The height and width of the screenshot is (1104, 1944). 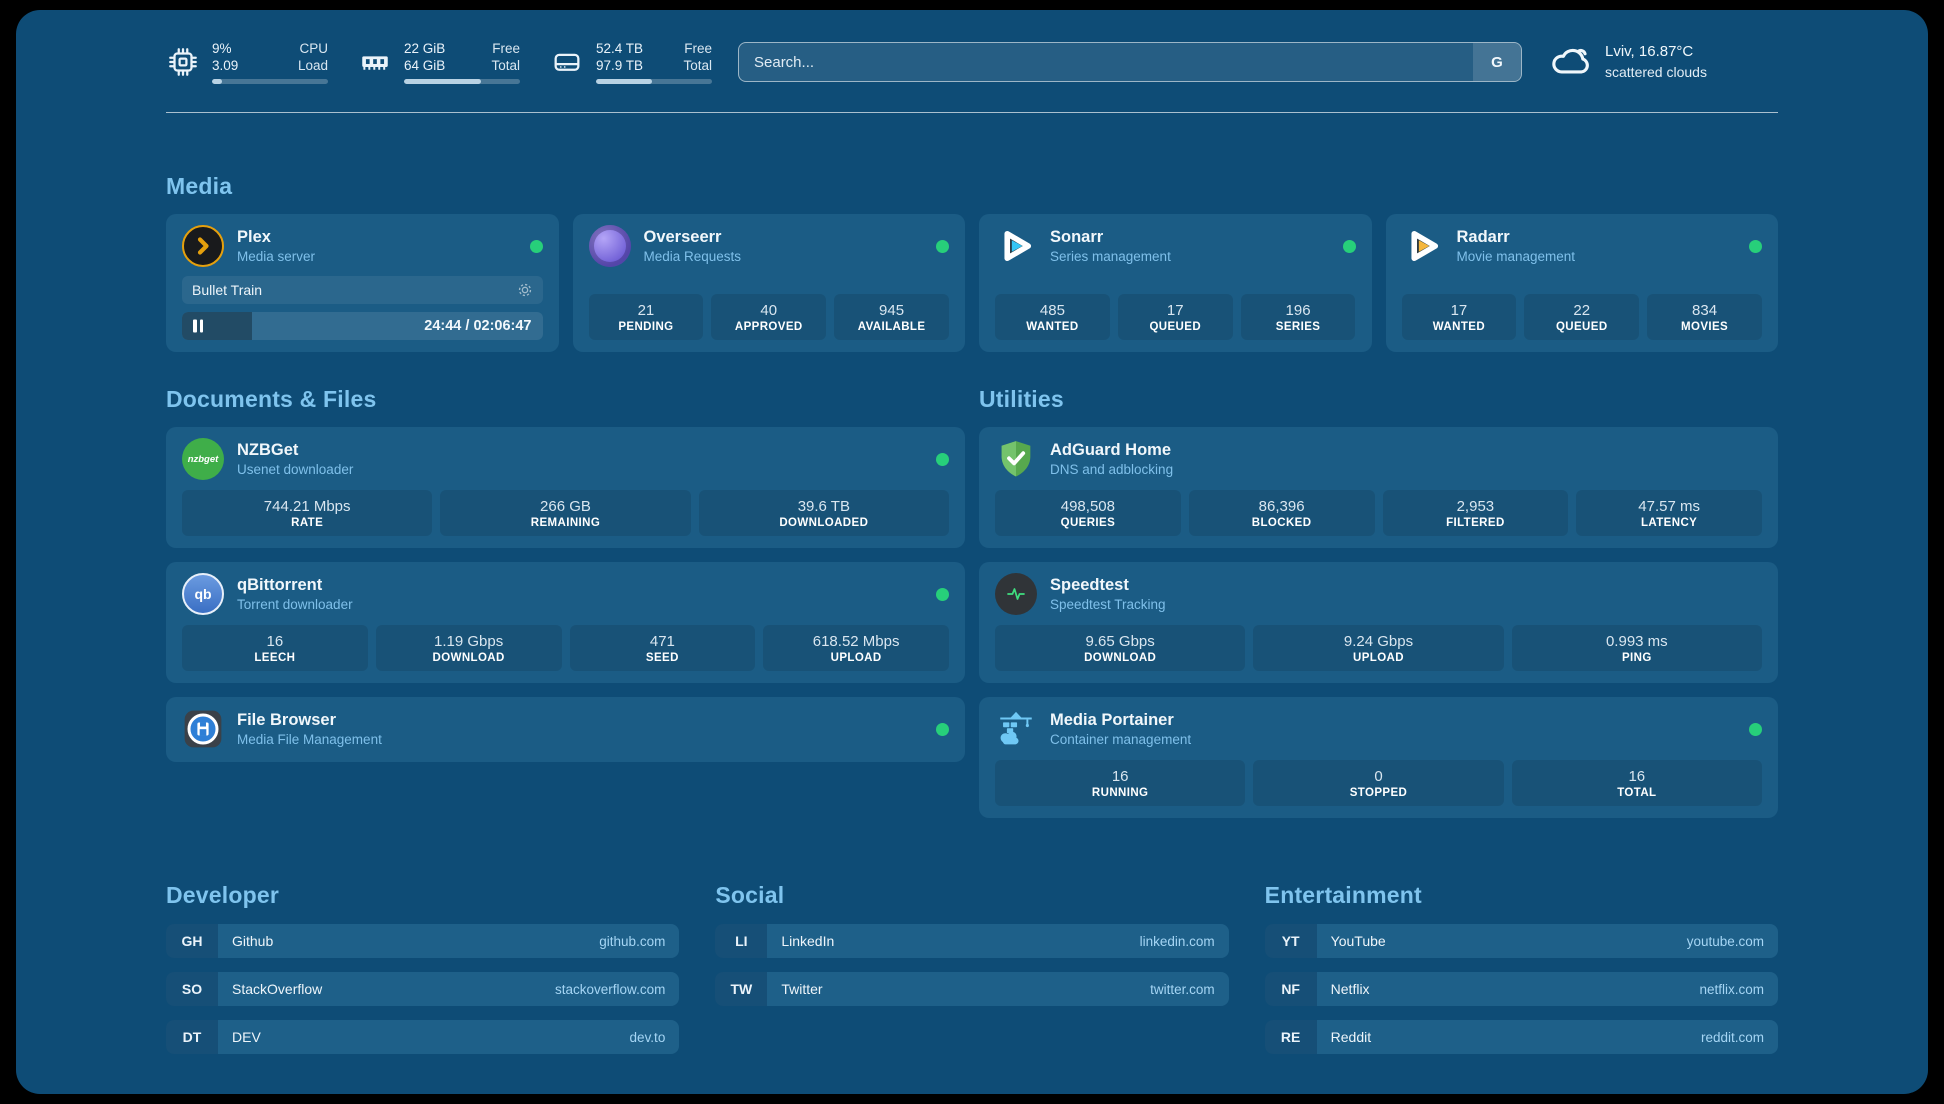 I want to click on stat-rate: 744.21 Mbps RATE, so click(x=307, y=513).